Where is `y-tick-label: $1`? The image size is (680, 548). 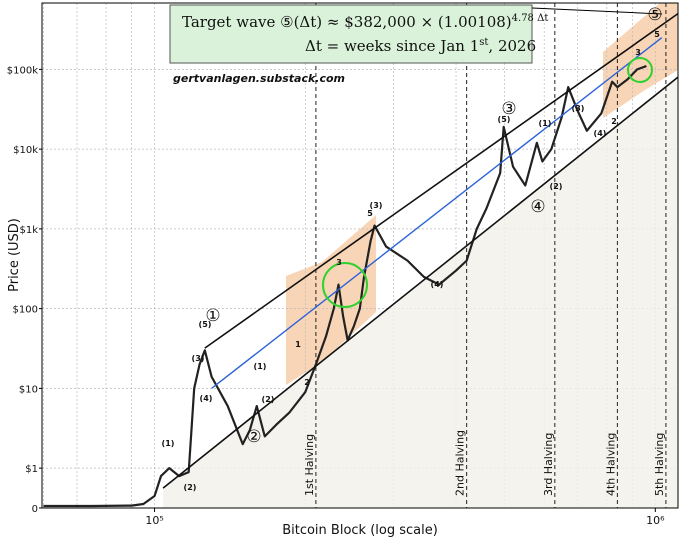 y-tick-label: $1 is located at coordinates (31, 469).